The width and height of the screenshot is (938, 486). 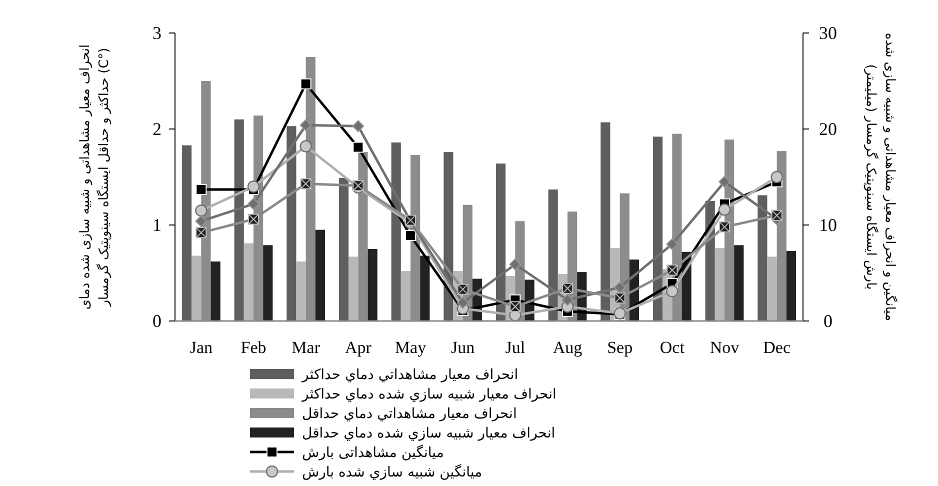 What do you see at coordinates (157, 33) in the screenshot?
I see `y-tick-label: 3` at bounding box center [157, 33].